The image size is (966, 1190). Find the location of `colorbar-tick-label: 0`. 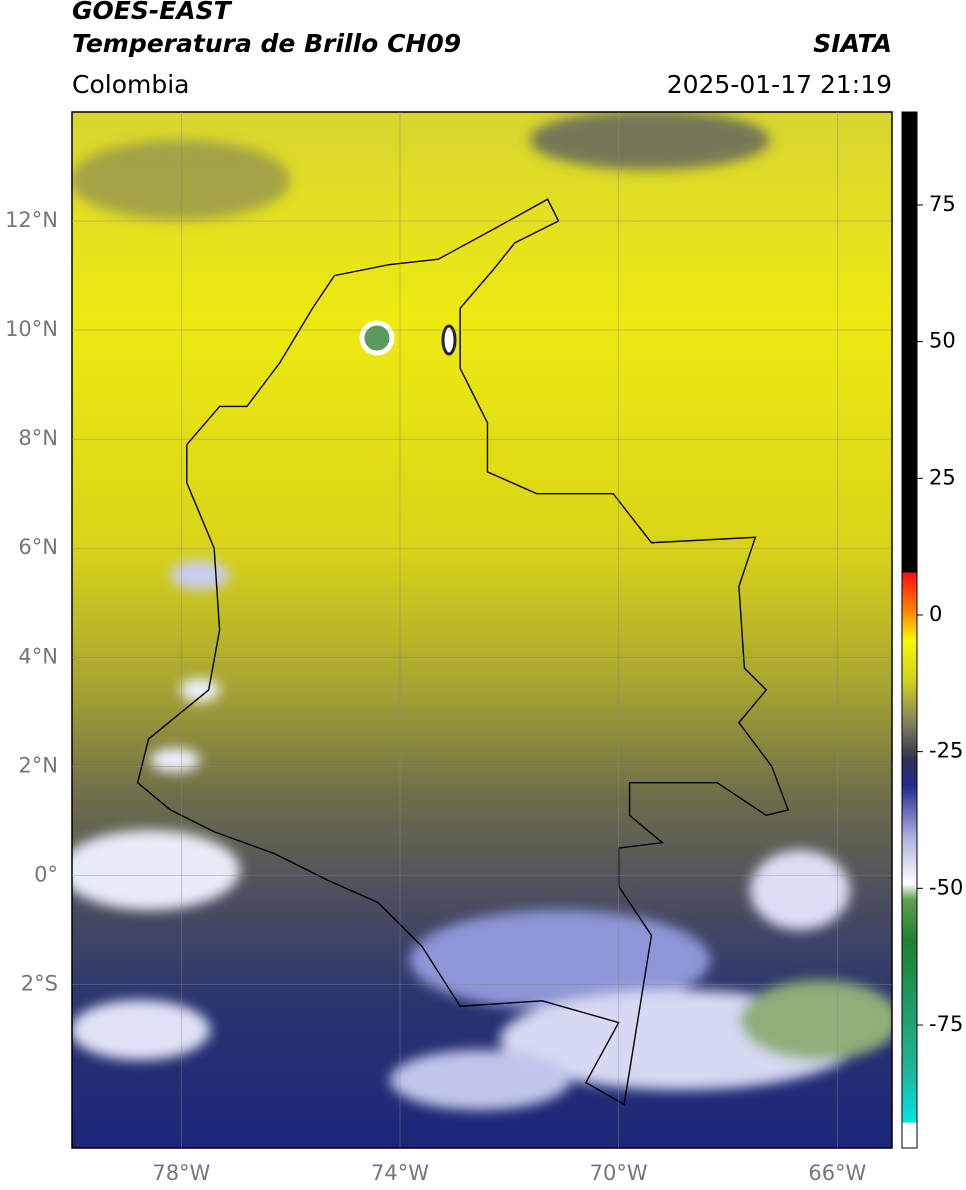

colorbar-tick-label: 0 is located at coordinates (935, 614).